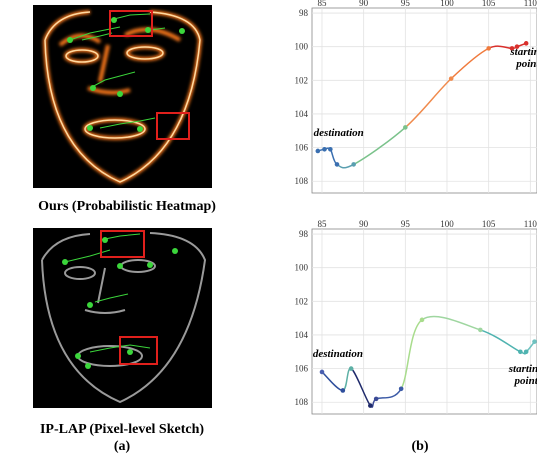 The width and height of the screenshot is (537, 462). What do you see at coordinates (122, 446) in the screenshot?
I see `panel-label: (a)` at bounding box center [122, 446].